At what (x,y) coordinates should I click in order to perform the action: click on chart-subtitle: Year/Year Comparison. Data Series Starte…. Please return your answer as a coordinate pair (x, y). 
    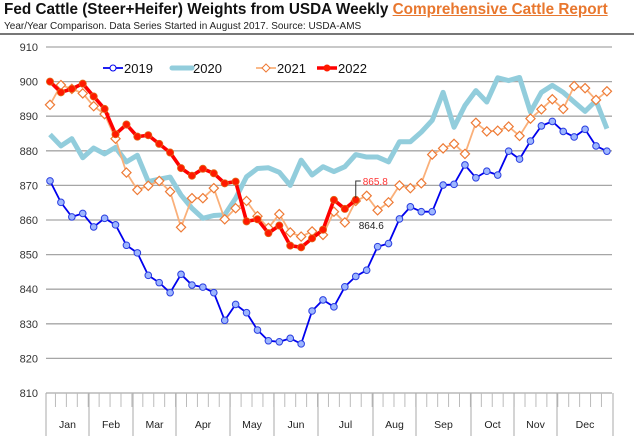
    Looking at the image, I should click on (183, 26).